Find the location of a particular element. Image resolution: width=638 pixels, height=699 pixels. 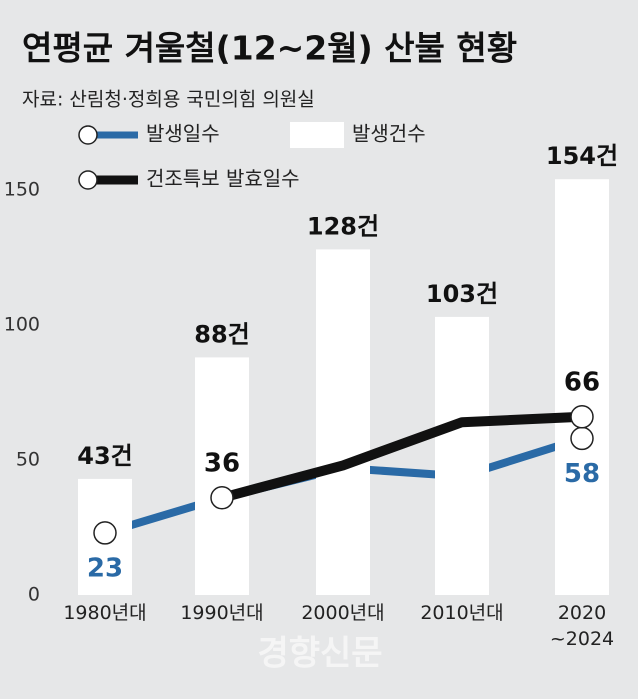

chart-title: 연평균 겨울철(12~2월) 산불 현황 is located at coordinates (269, 48).